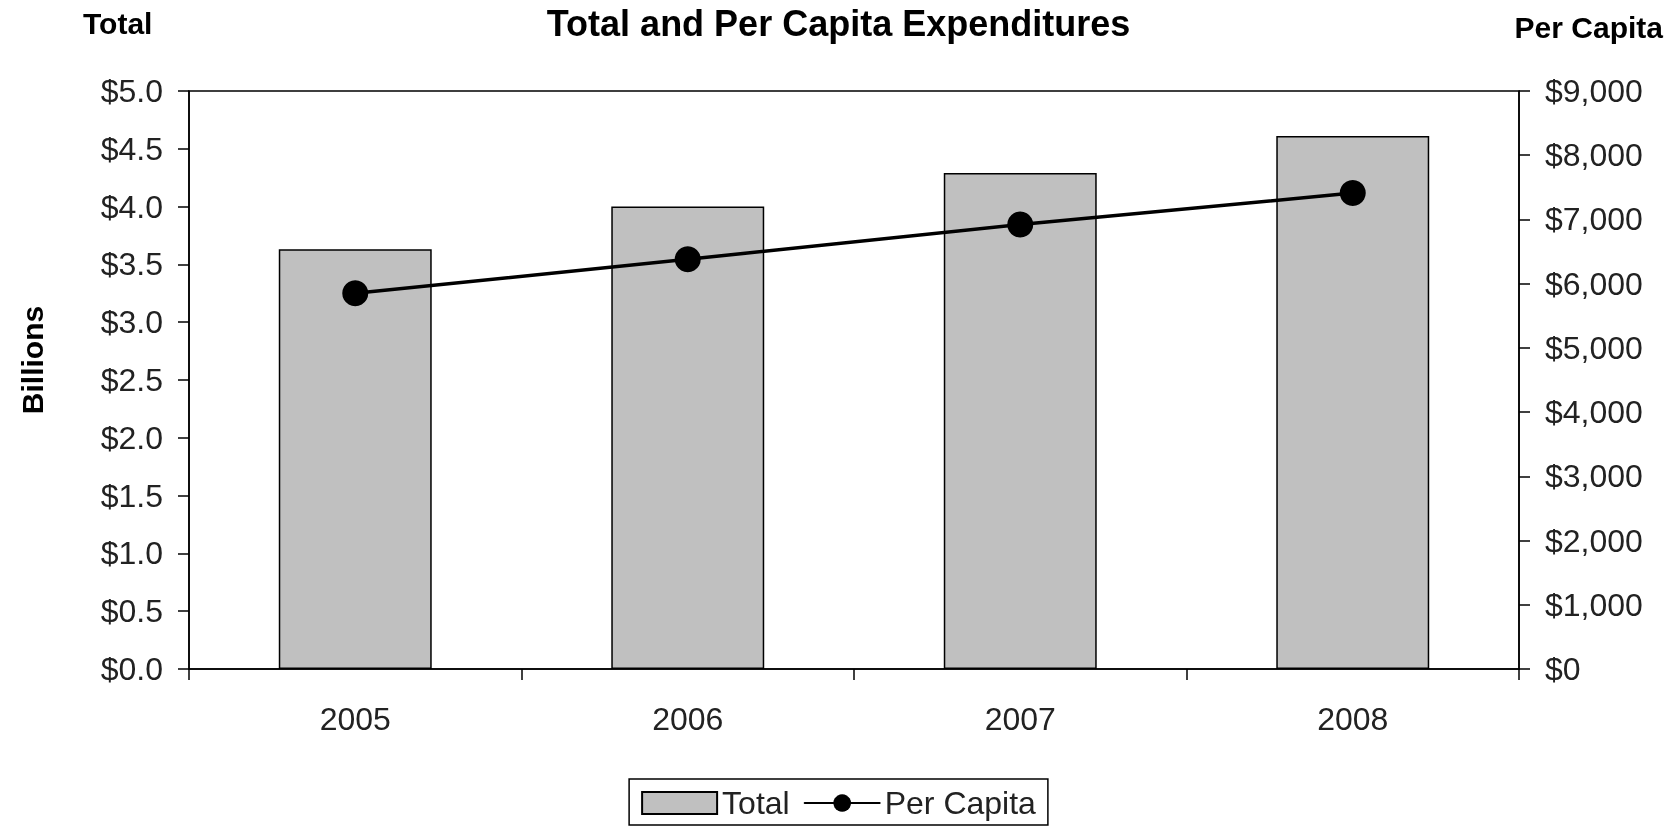 The image size is (1677, 827). What do you see at coordinates (131, 495) in the screenshot?
I see `y-tick-label: $1.5` at bounding box center [131, 495].